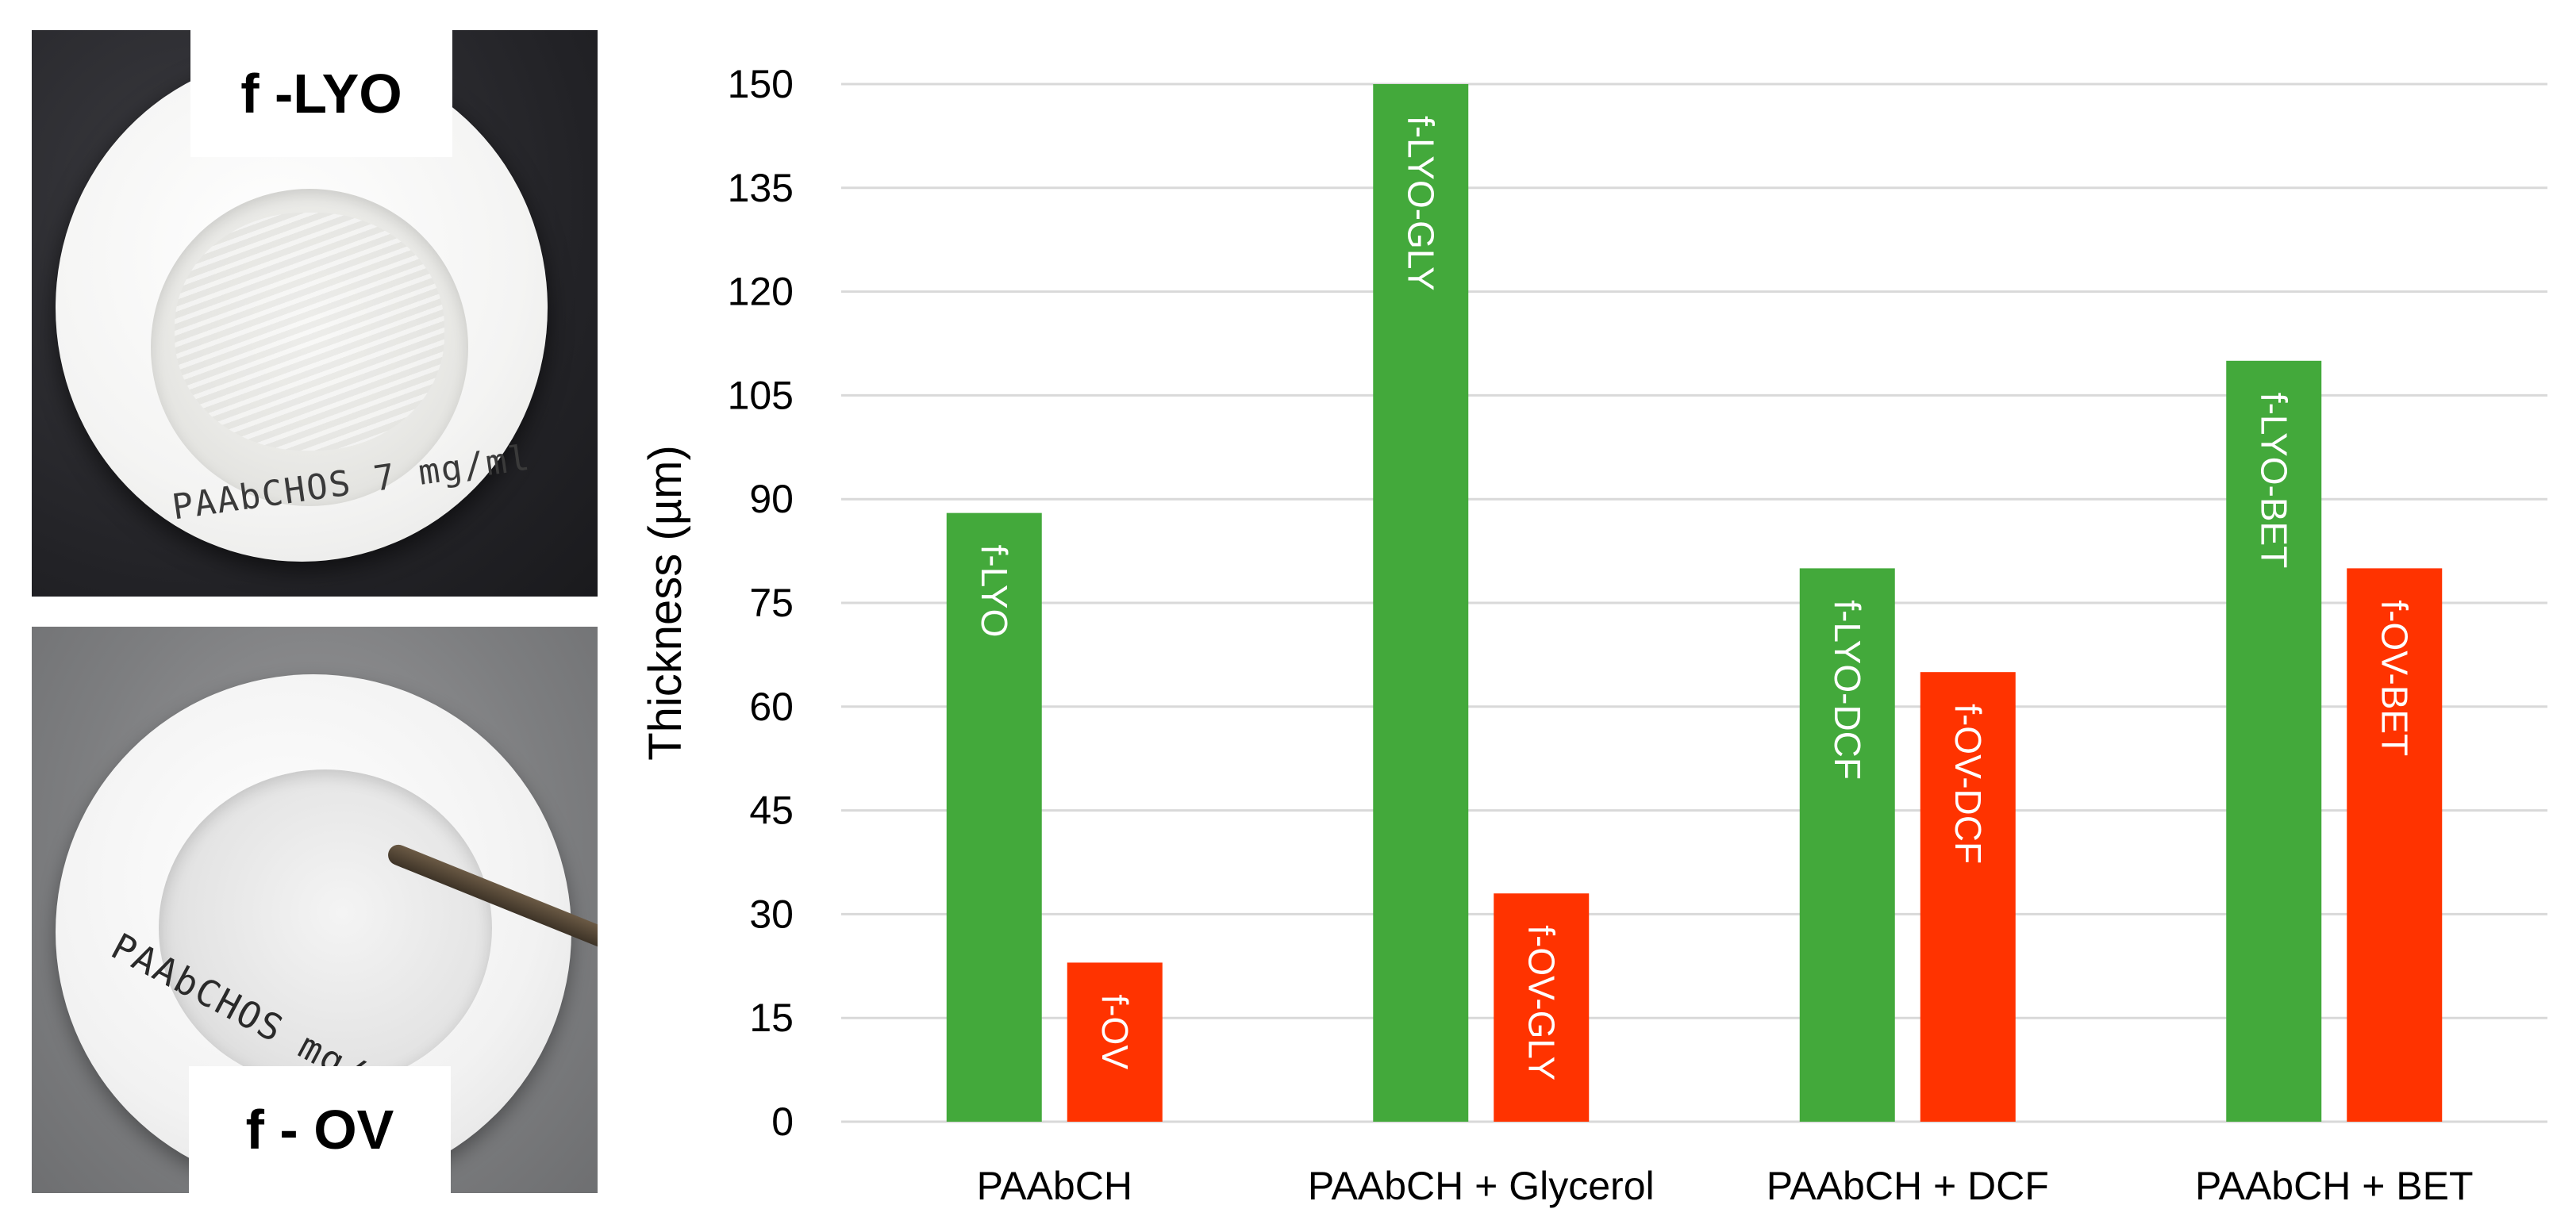  I want to click on bar-label: f-OV-BET, so click(2394, 678).